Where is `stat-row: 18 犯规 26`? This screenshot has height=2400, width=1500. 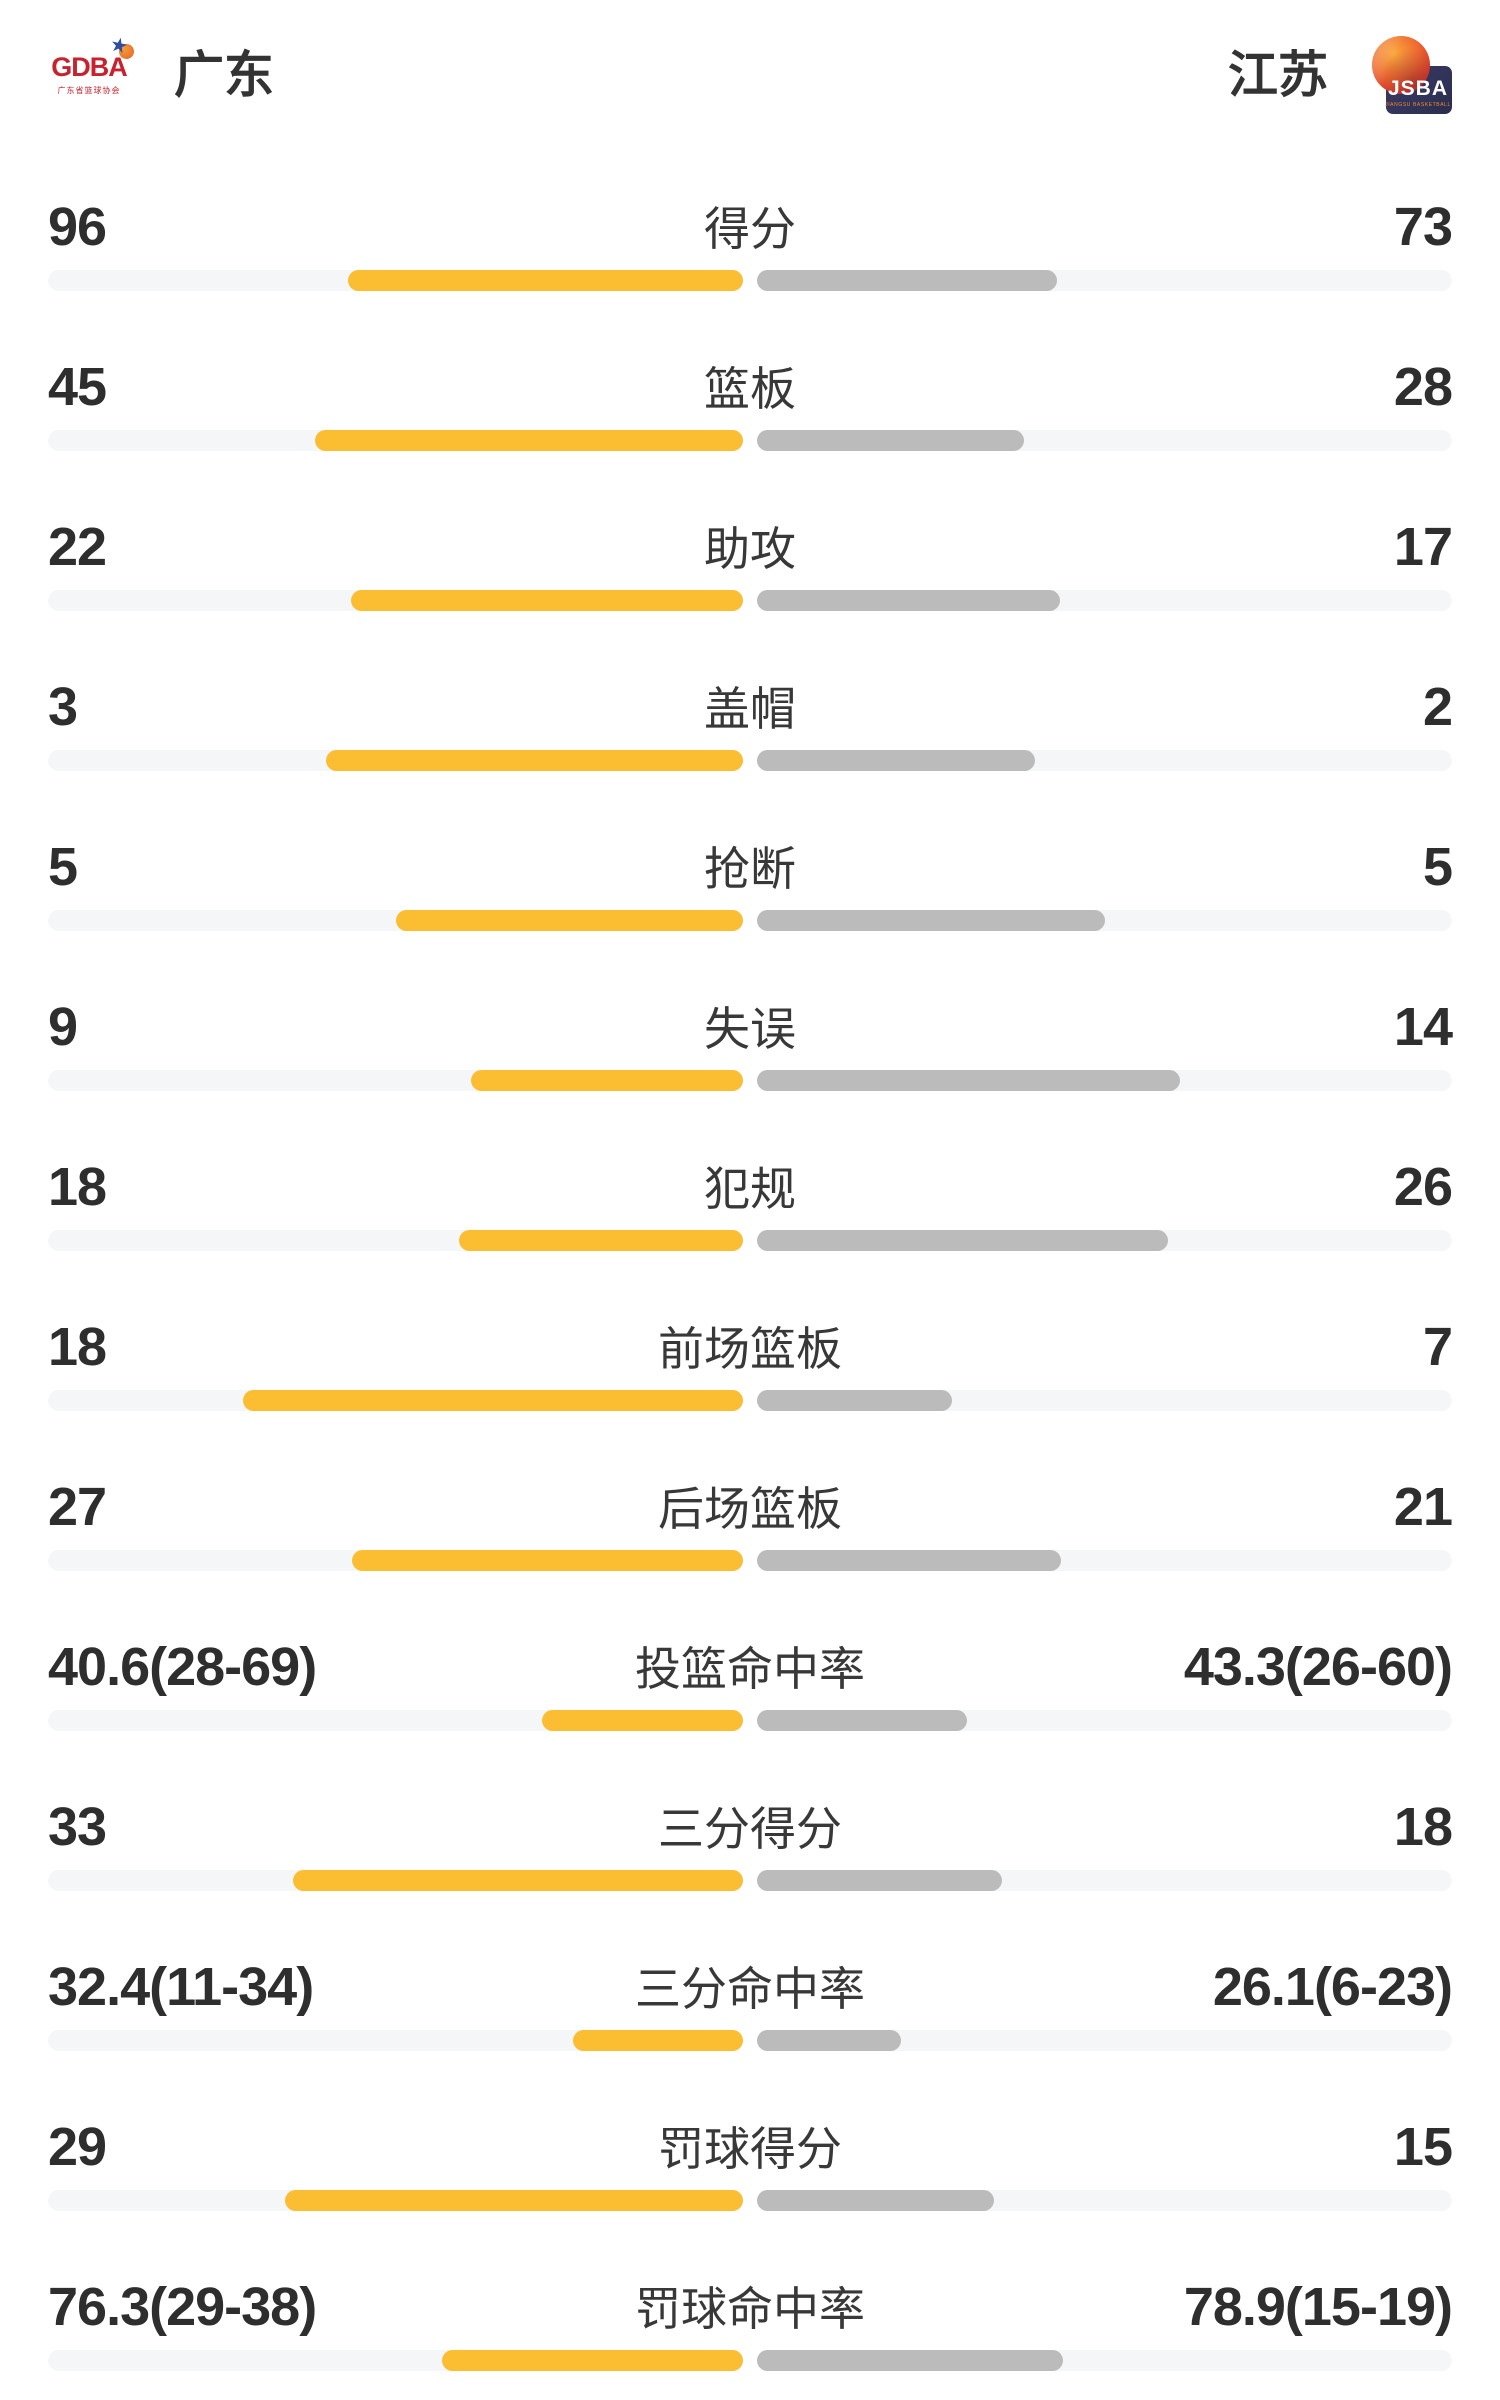
stat-row: 18 犯规 26 is located at coordinates (750, 1190).